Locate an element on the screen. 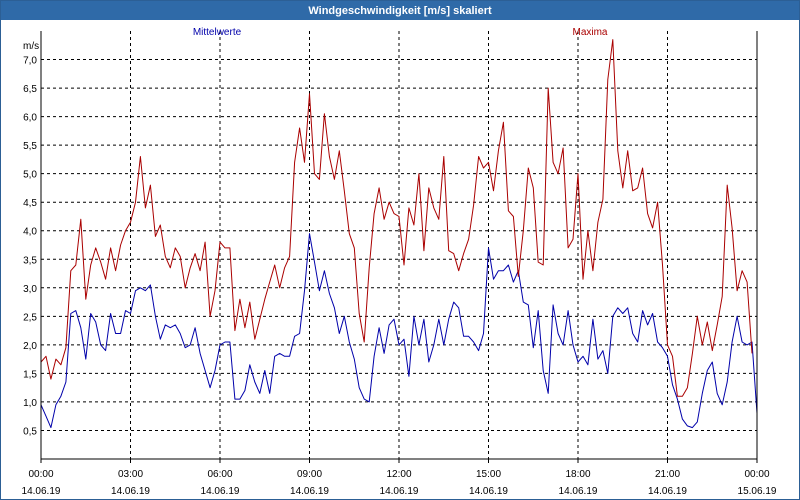 This screenshot has width=800, height=500. x-tick-date: 15.06.19 is located at coordinates (757, 491).